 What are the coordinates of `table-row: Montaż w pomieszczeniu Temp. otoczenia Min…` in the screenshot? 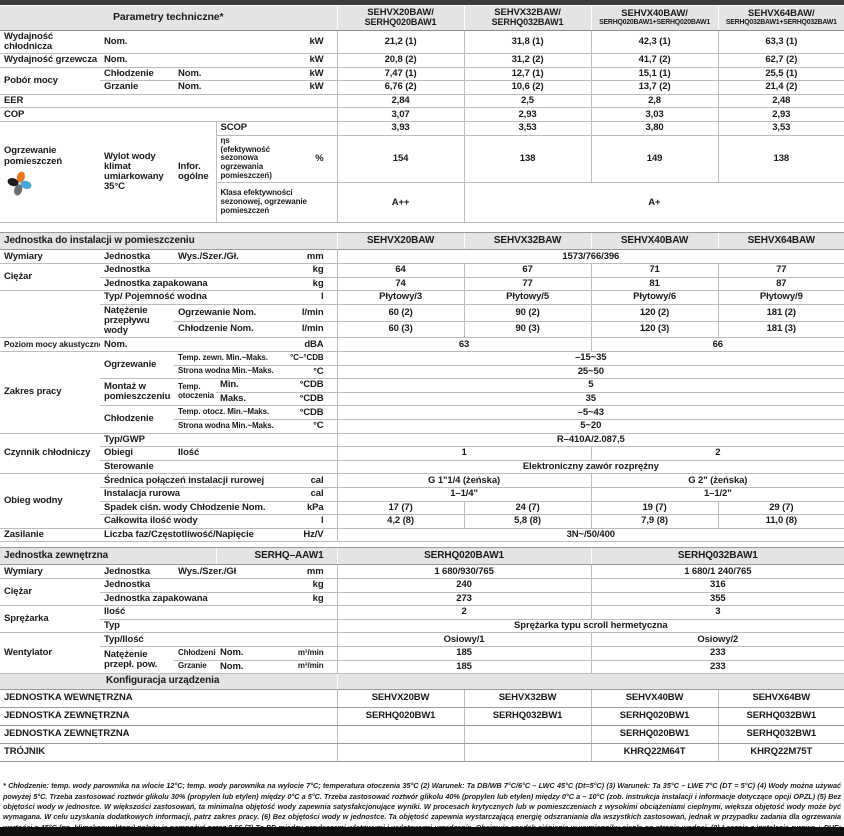 It's located at (422, 392).